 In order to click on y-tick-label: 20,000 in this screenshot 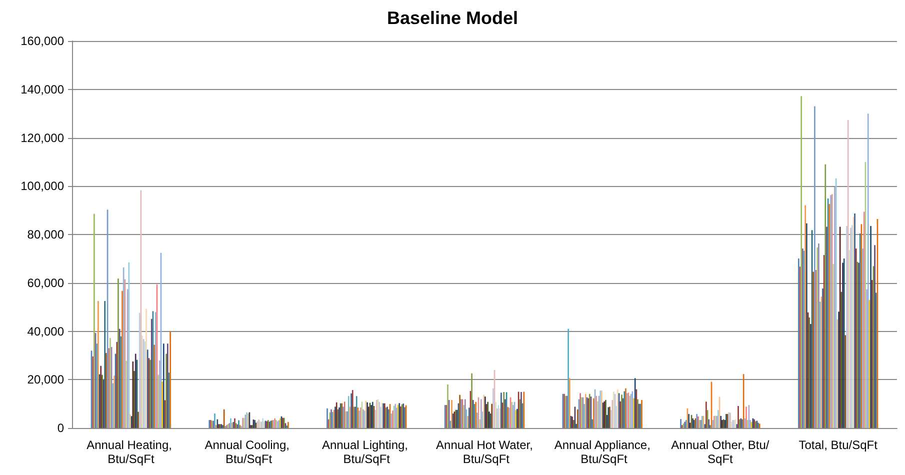, I will do `click(45, 379)`.